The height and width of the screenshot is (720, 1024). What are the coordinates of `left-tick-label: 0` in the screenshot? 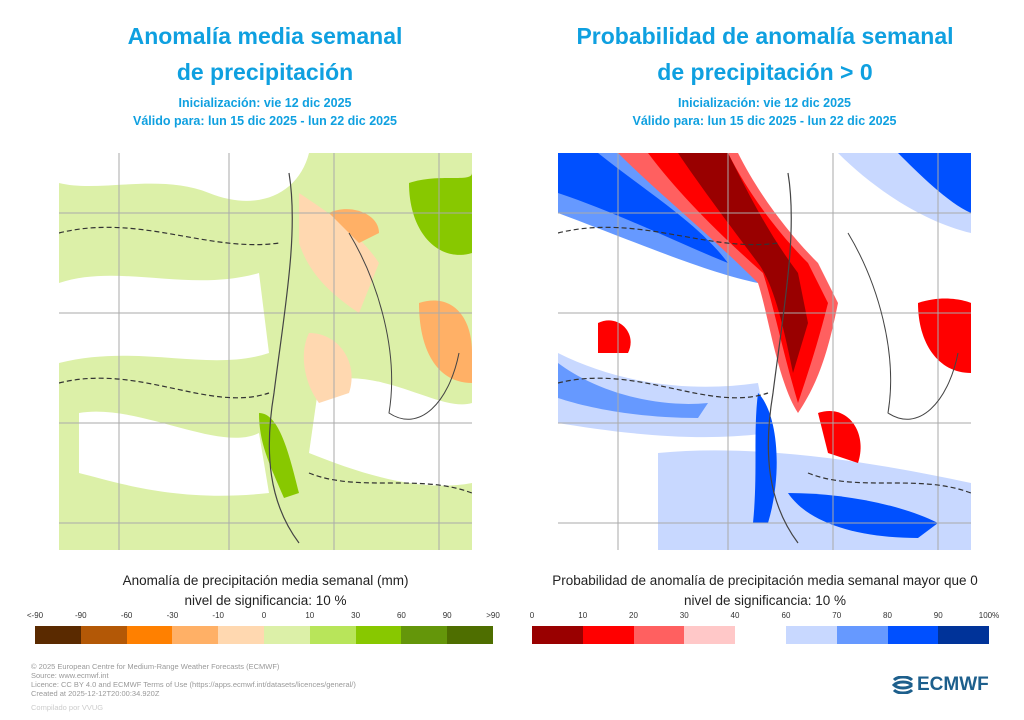 It's located at (264, 615).